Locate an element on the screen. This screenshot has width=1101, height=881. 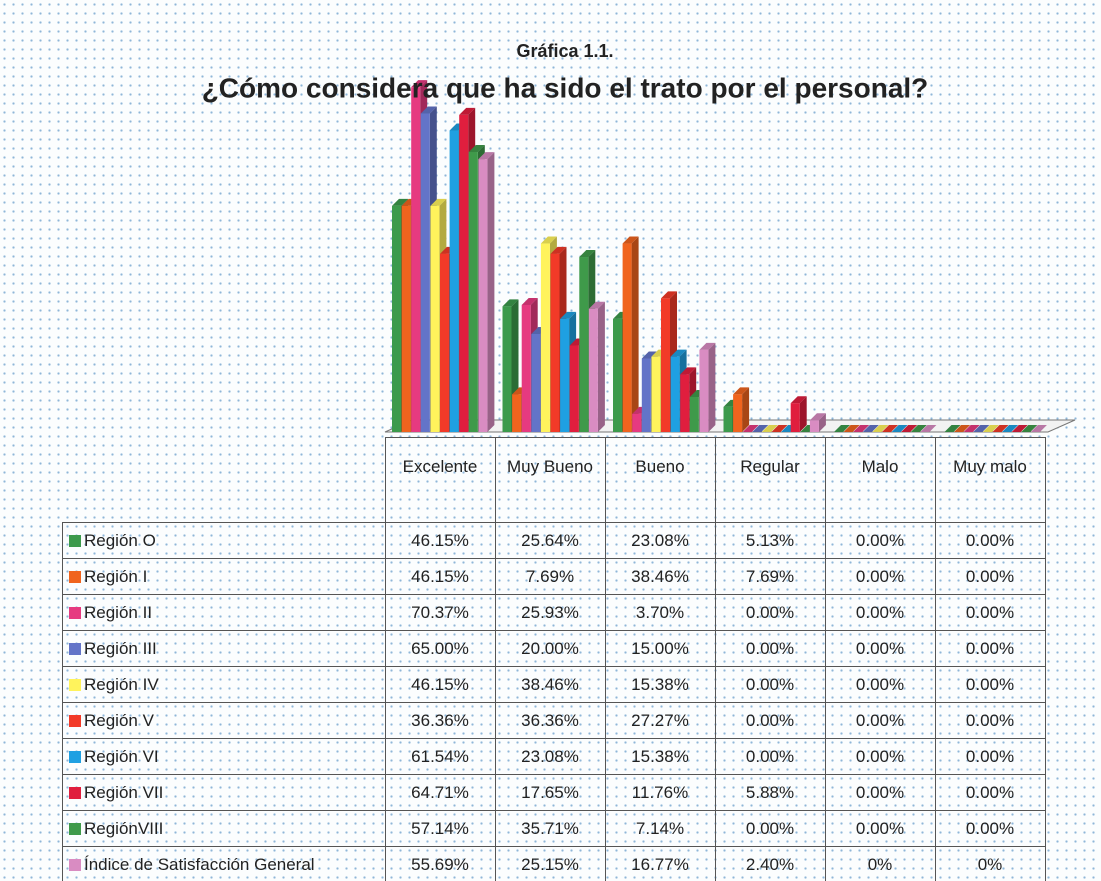
cell: 17.65% is located at coordinates (550, 792).